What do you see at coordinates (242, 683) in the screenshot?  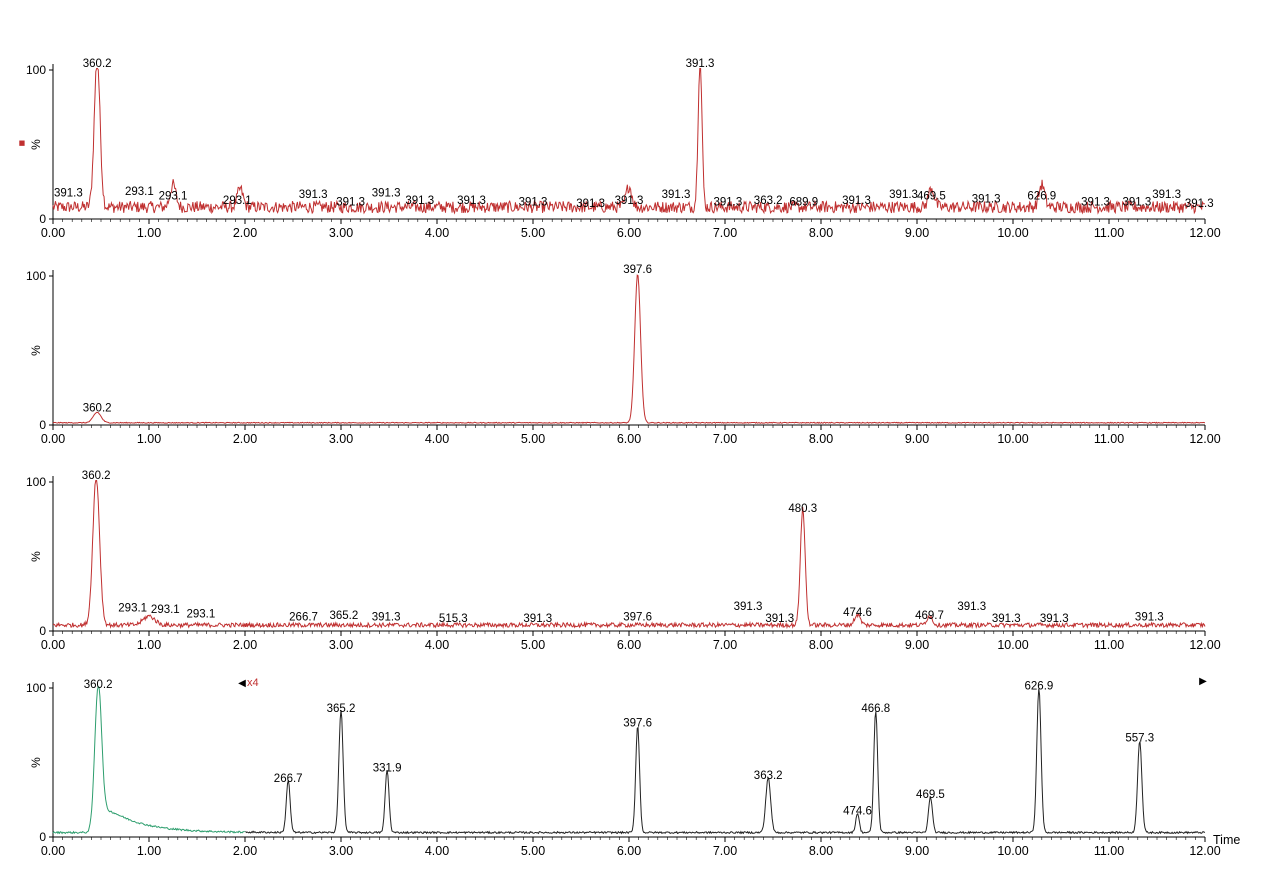 I see `zoom-left-arrow-icon: ◀` at bounding box center [242, 683].